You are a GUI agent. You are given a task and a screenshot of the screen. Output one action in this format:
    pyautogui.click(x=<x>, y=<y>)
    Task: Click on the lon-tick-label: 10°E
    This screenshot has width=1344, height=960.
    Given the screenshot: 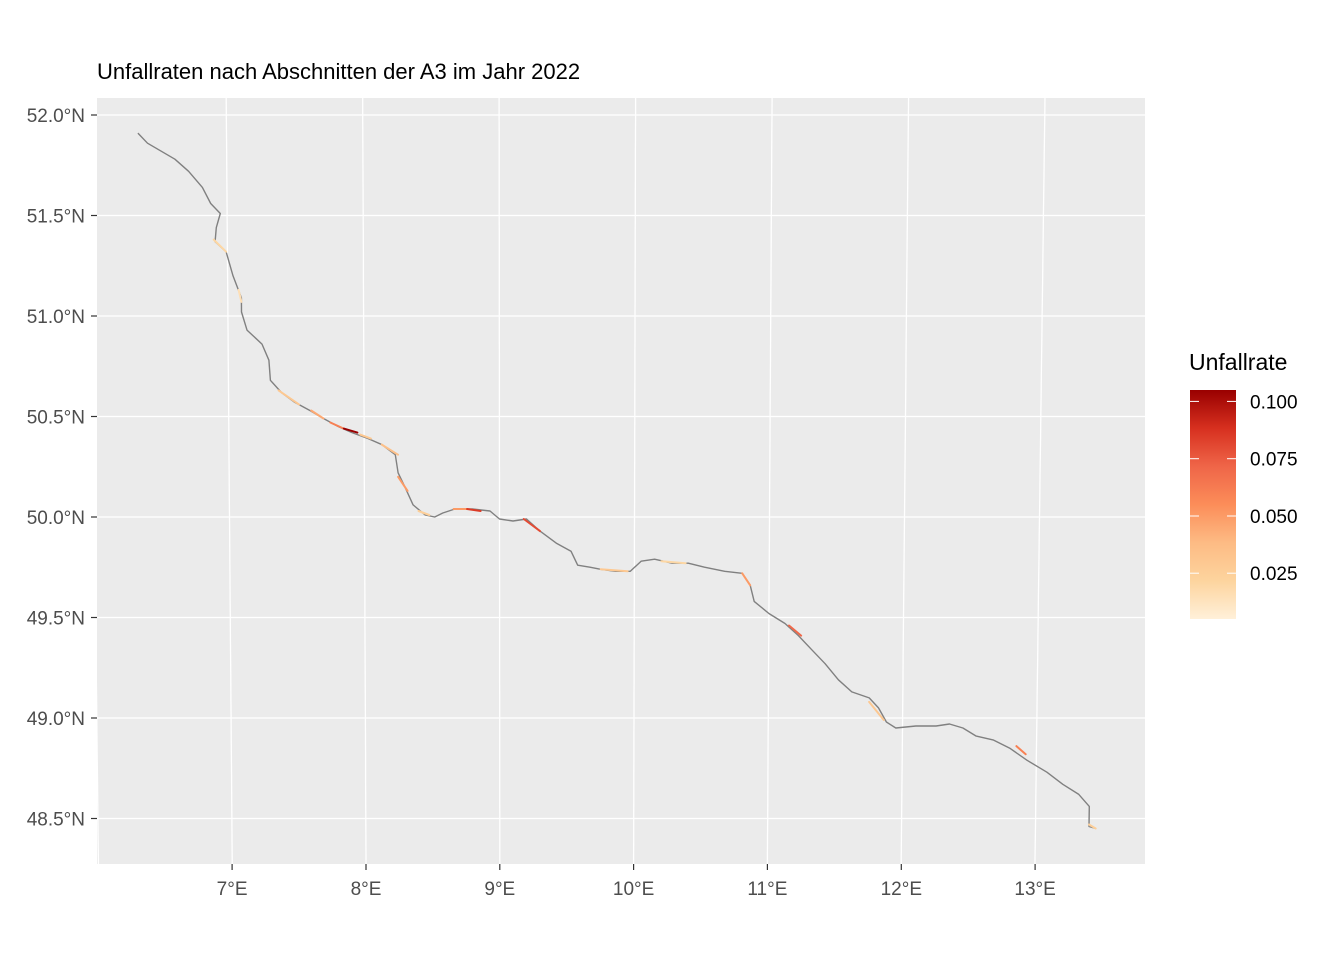 What is the action you would take?
    pyautogui.click(x=633, y=889)
    